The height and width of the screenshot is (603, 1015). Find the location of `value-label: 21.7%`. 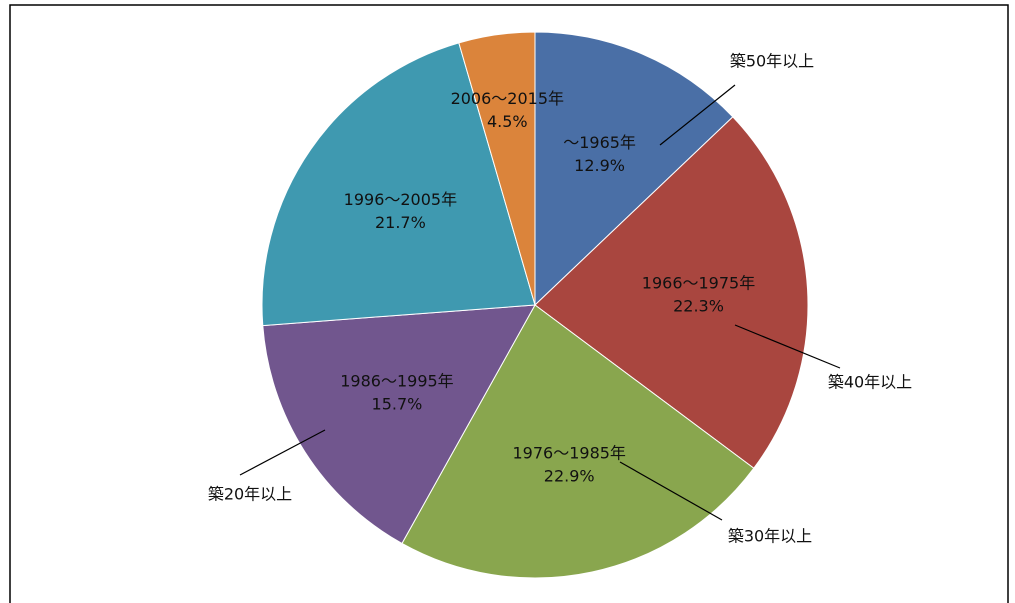

value-label: 21.7% is located at coordinates (400, 222).